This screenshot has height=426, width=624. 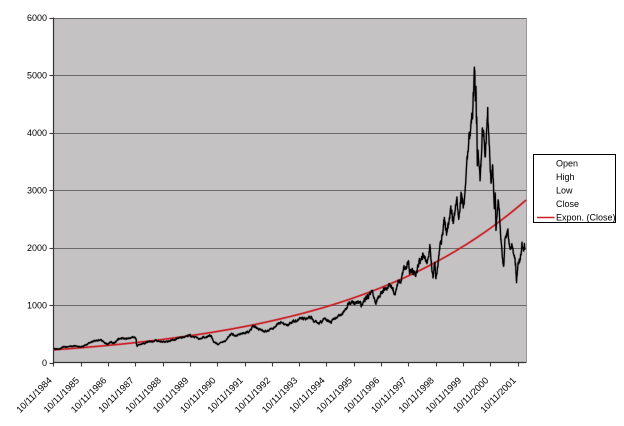 I want to click on svg-text: Open, so click(x=567, y=163).